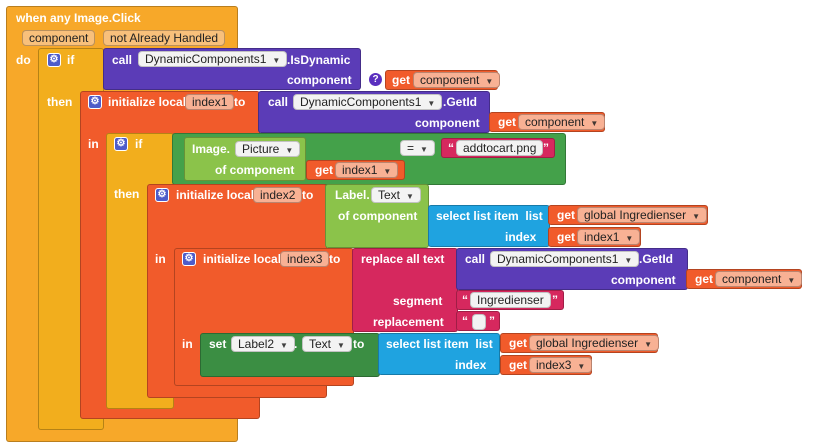 The image size is (826, 447). Describe the element at coordinates (500, 148) in the screenshot. I see `text-value-addtocart: addtocart.png` at that location.